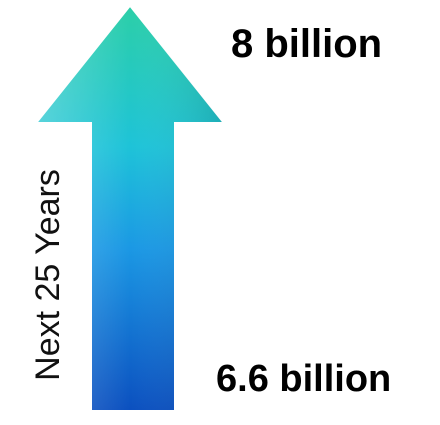  Describe the element at coordinates (48, 275) in the screenshot. I see `duration-label: Next 25 Years` at that location.